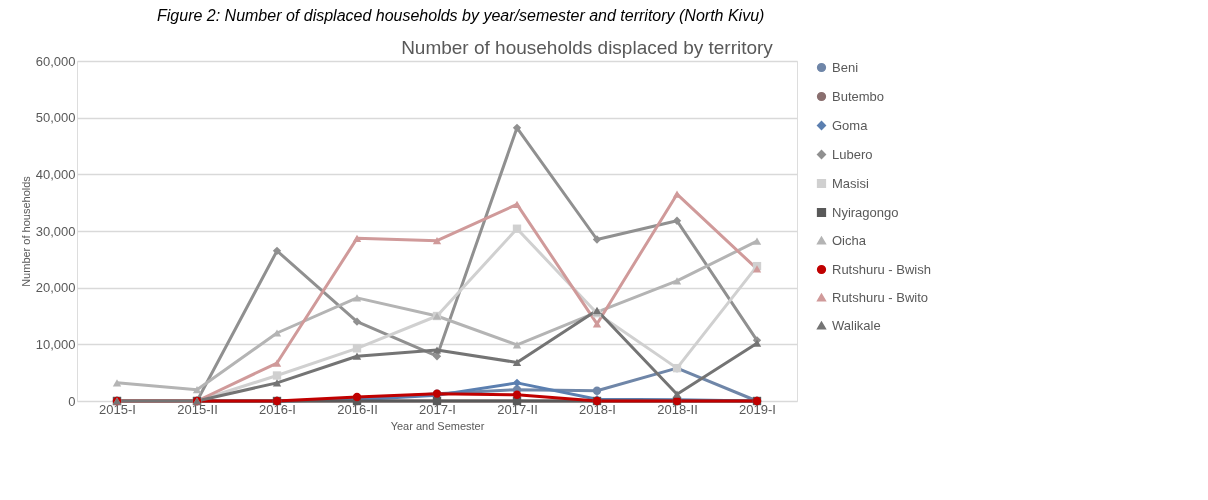 The height and width of the screenshot is (500, 1208). Describe the element at coordinates (437, 409) in the screenshot. I see `x-tick-label: 2017-I` at that location.